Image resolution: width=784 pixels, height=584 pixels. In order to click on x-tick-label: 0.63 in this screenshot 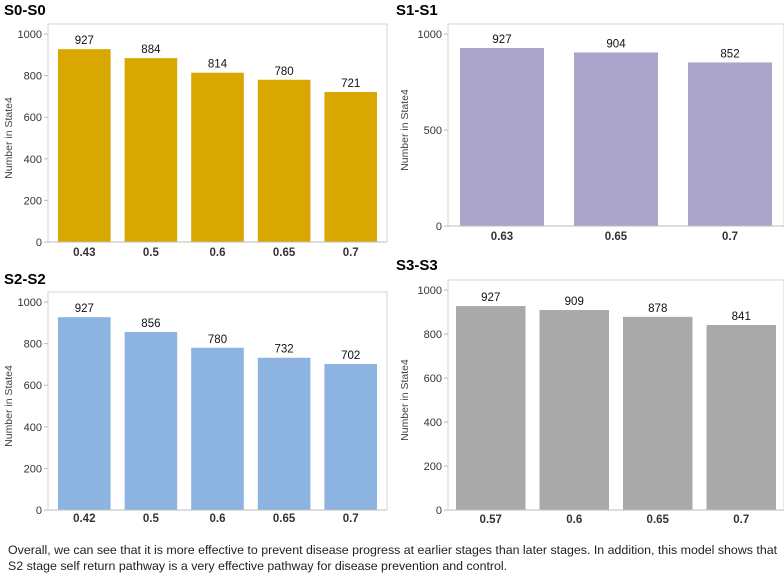, I will do `click(502, 237)`.